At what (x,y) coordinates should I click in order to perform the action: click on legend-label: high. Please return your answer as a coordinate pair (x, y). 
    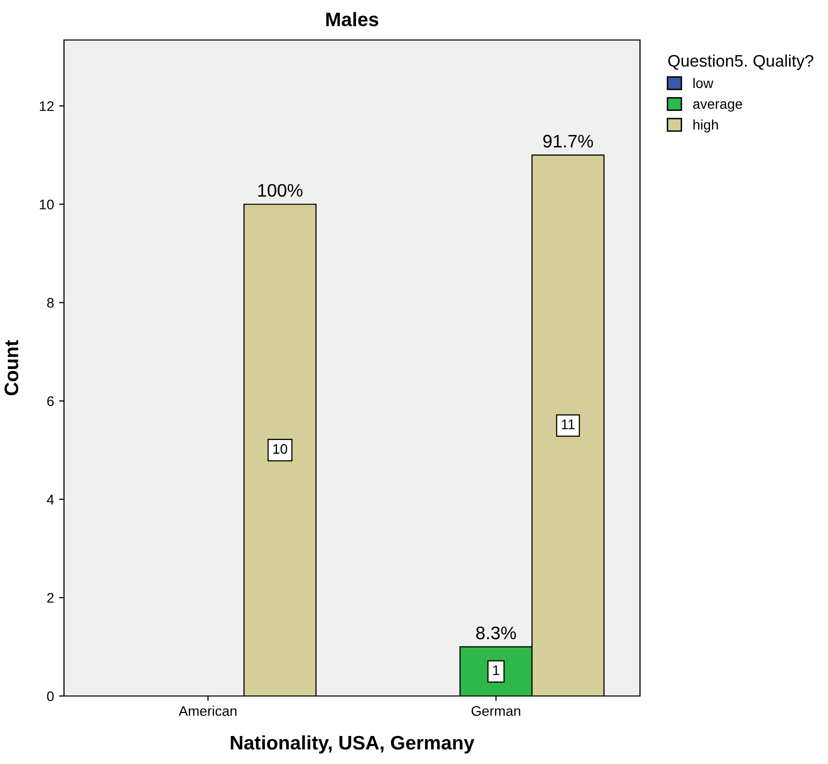
    Looking at the image, I should click on (705, 125).